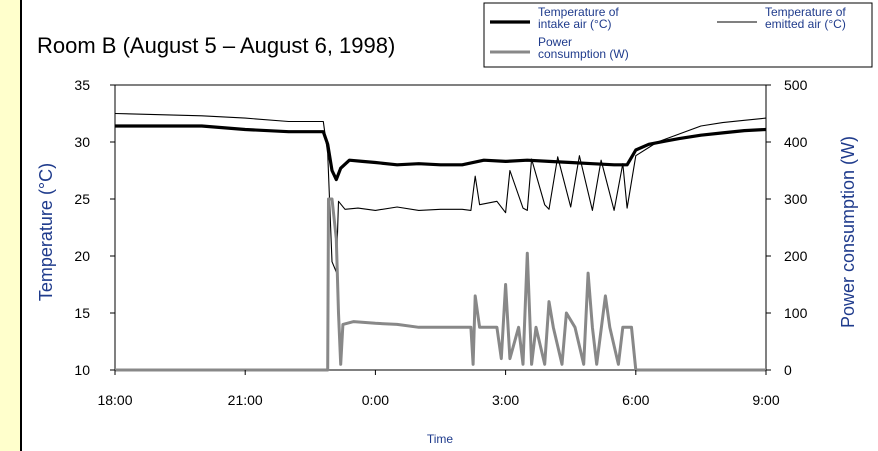 The height and width of the screenshot is (451, 878). Describe the element at coordinates (788, 370) in the screenshot. I see `y-right-tick-label: 0` at that location.